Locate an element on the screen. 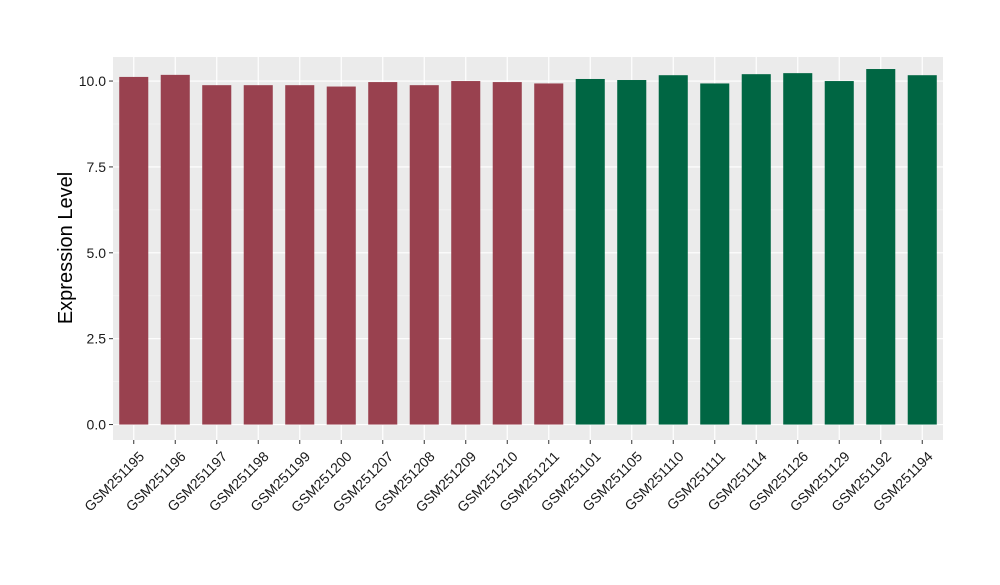 Image resolution: width=1000 pixels, height=585 pixels. bar-GSM251129 is located at coordinates (839, 253).